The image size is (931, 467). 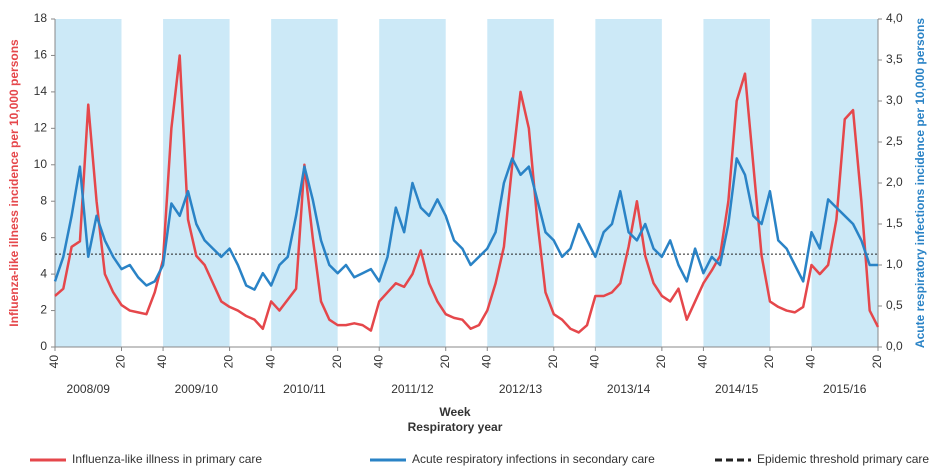 I want to click on season-label: 2012/13, so click(x=521, y=389).